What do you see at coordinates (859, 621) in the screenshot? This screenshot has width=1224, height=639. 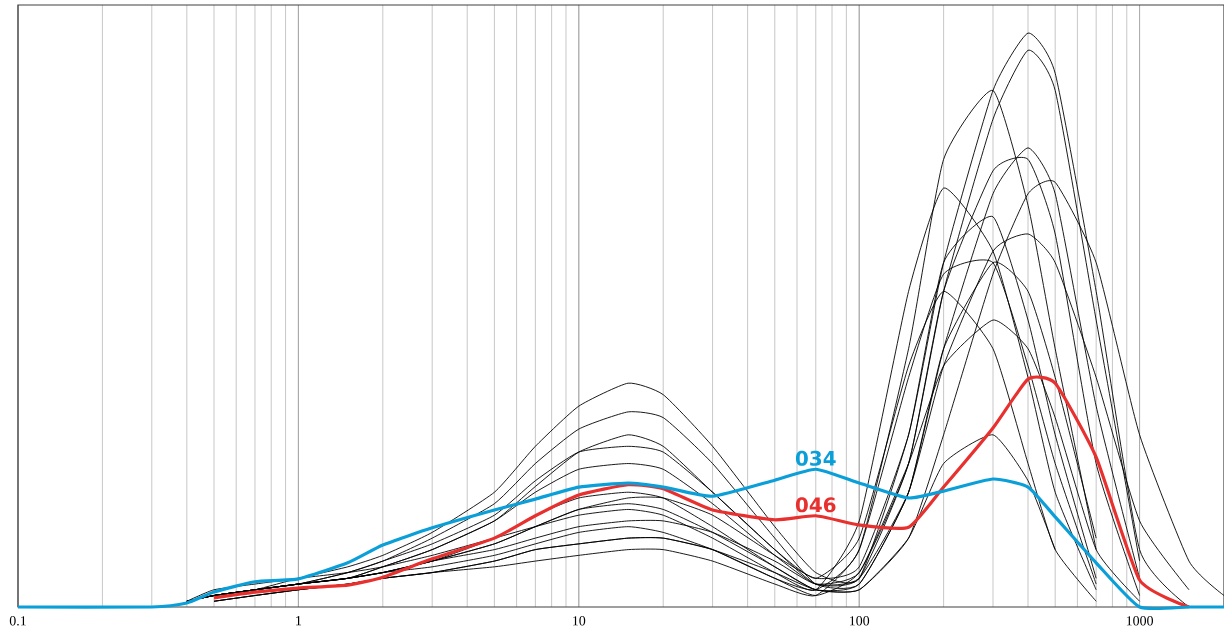 I see `x-tick-label: 100` at bounding box center [859, 621].